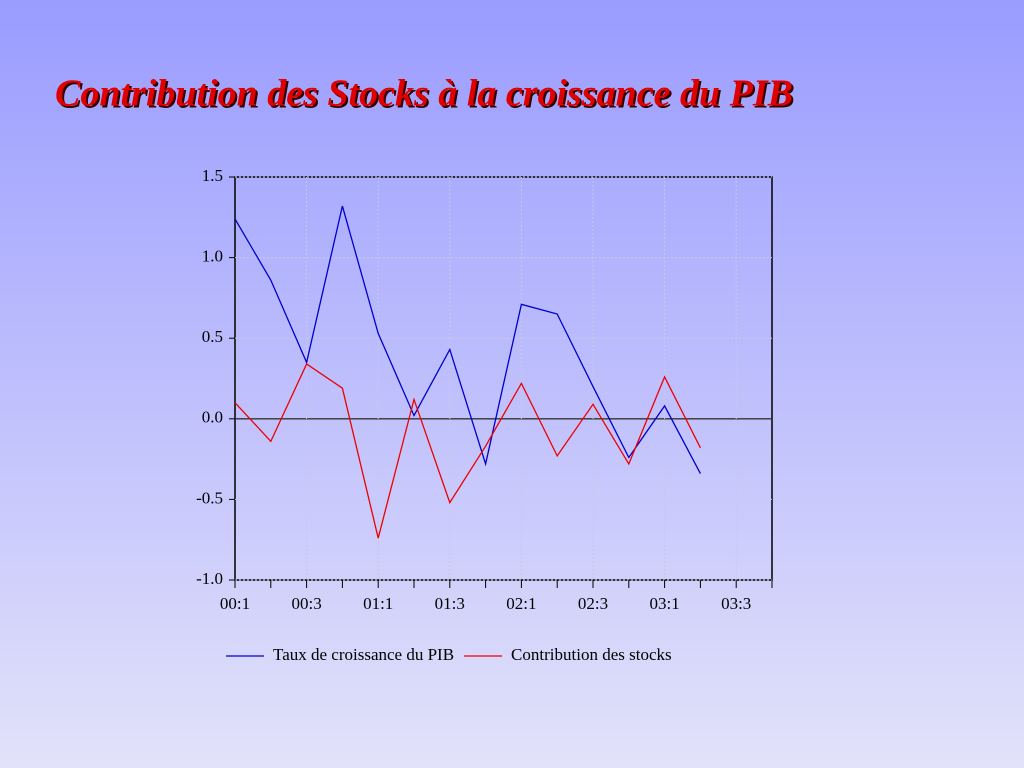  Describe the element at coordinates (212, 417) in the screenshot. I see `y-tick-label: 0.0` at that location.